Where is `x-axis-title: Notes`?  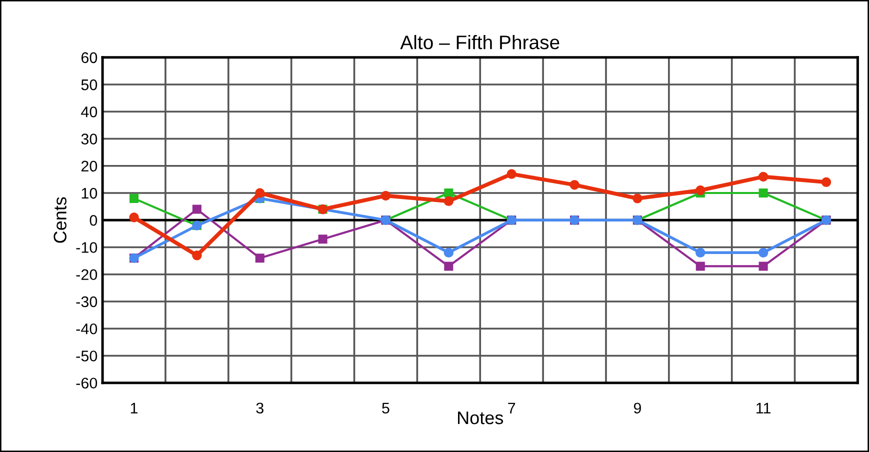
x-axis-title: Notes is located at coordinates (481, 418).